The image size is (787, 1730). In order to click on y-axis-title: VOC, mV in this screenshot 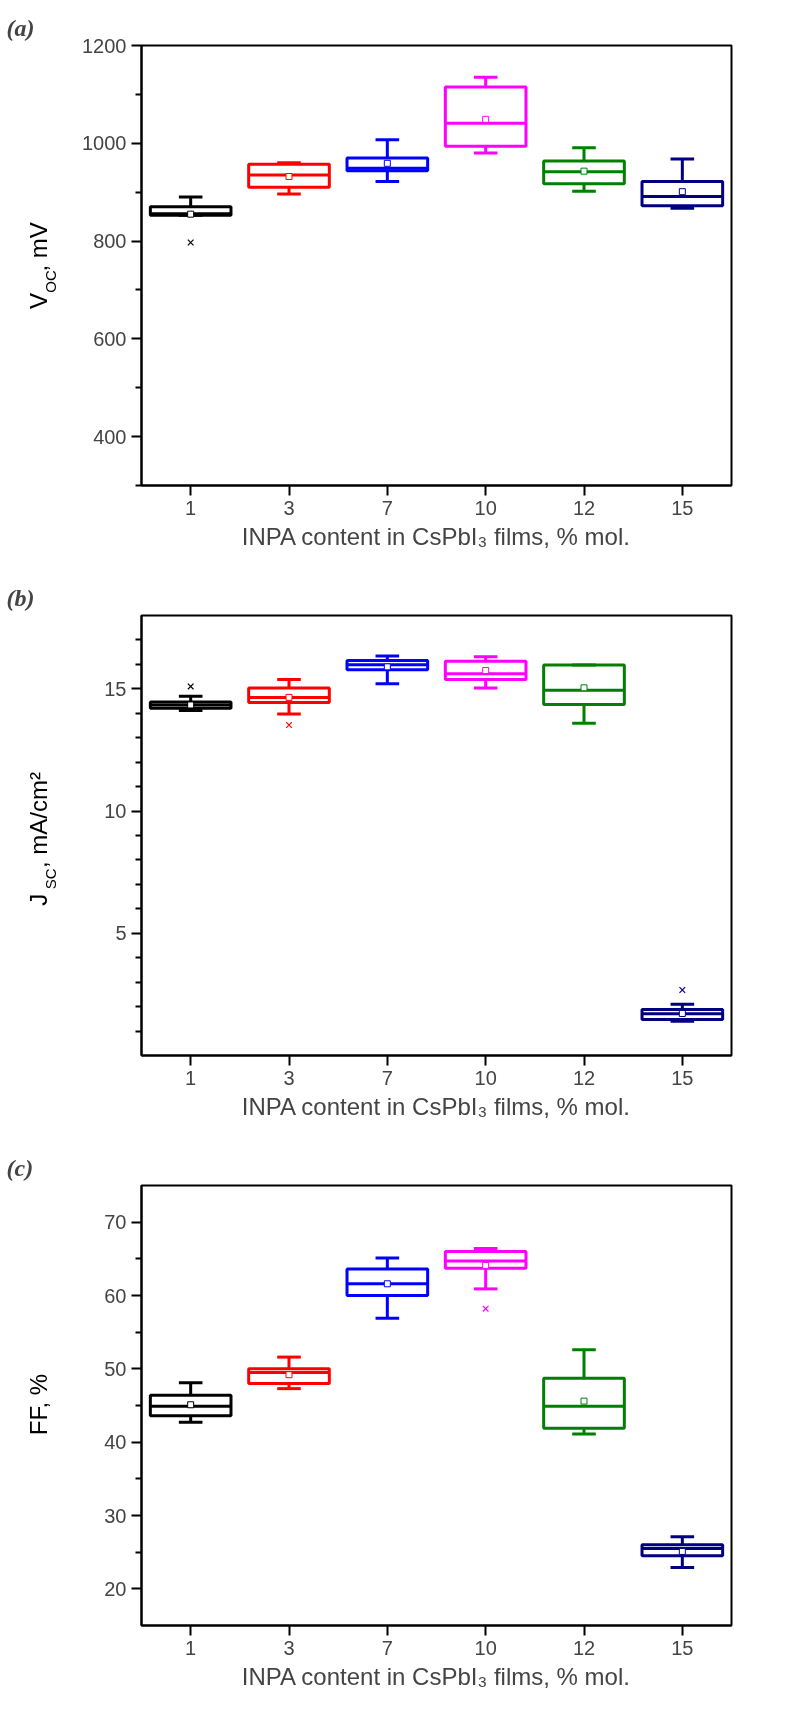, I will do `click(41, 266)`.